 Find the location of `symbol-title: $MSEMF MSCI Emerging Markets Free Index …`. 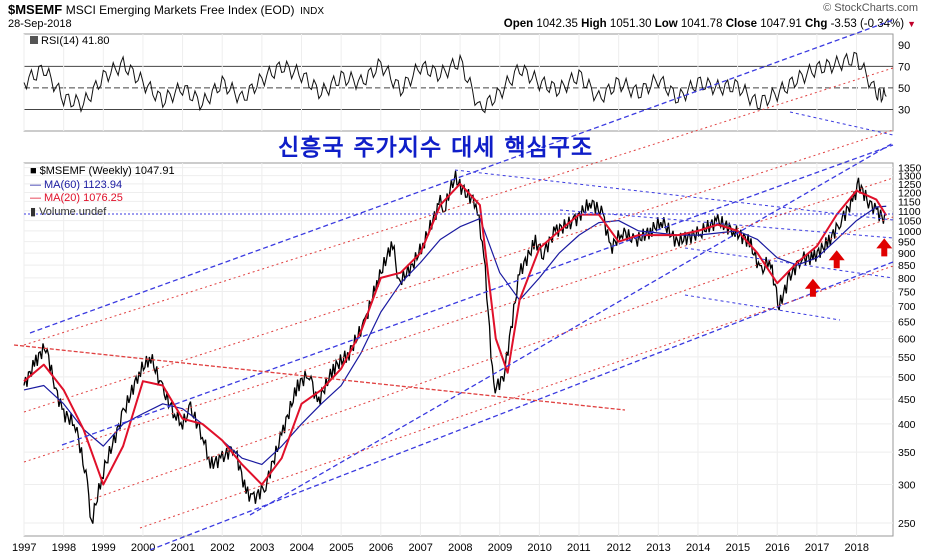

symbol-title: $MSEMF MSCI Emerging Markets Free Index … is located at coordinates (166, 9).